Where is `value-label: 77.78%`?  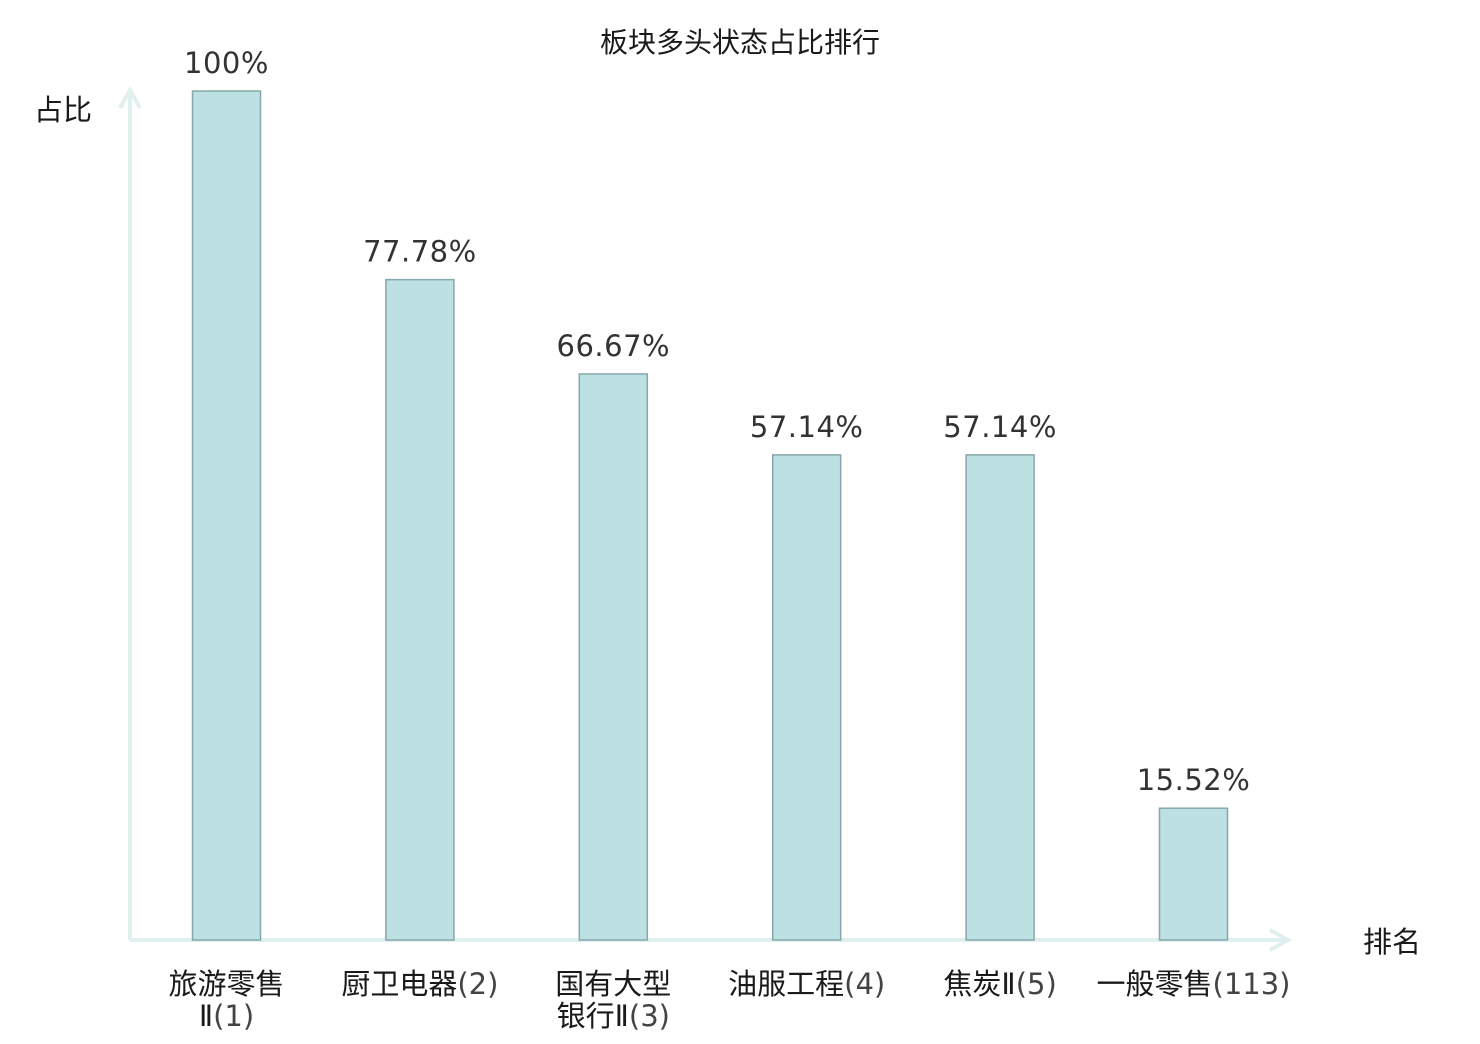 value-label: 77.78% is located at coordinates (420, 252).